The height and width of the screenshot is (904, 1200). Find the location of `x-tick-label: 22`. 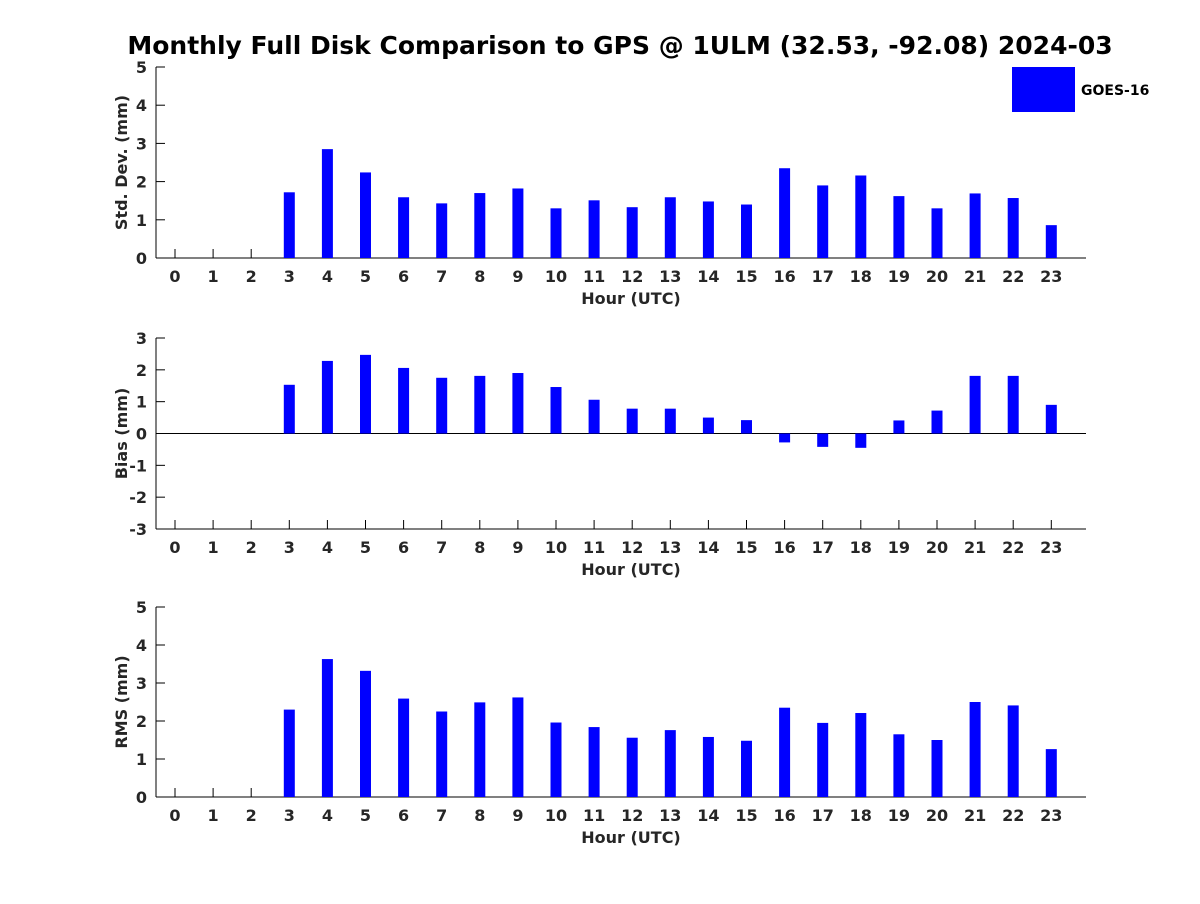

x-tick-label: 22 is located at coordinates (1013, 276).